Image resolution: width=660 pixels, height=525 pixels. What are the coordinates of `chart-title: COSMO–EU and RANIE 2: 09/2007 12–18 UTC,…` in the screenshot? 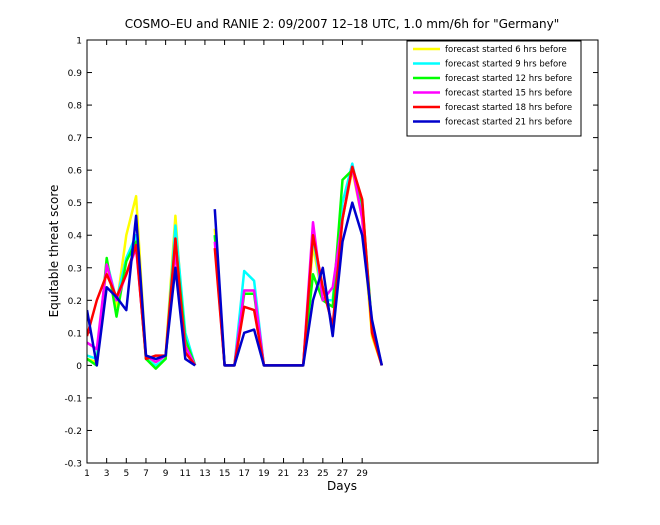 It's located at (342, 24).